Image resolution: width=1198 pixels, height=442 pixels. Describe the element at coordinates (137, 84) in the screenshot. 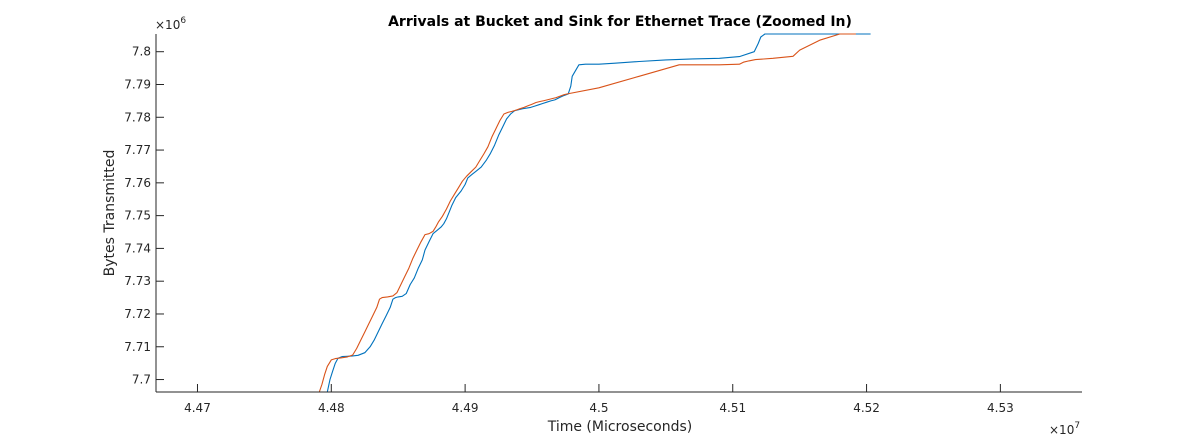

I see `y-tick-label: 7.79` at that location.